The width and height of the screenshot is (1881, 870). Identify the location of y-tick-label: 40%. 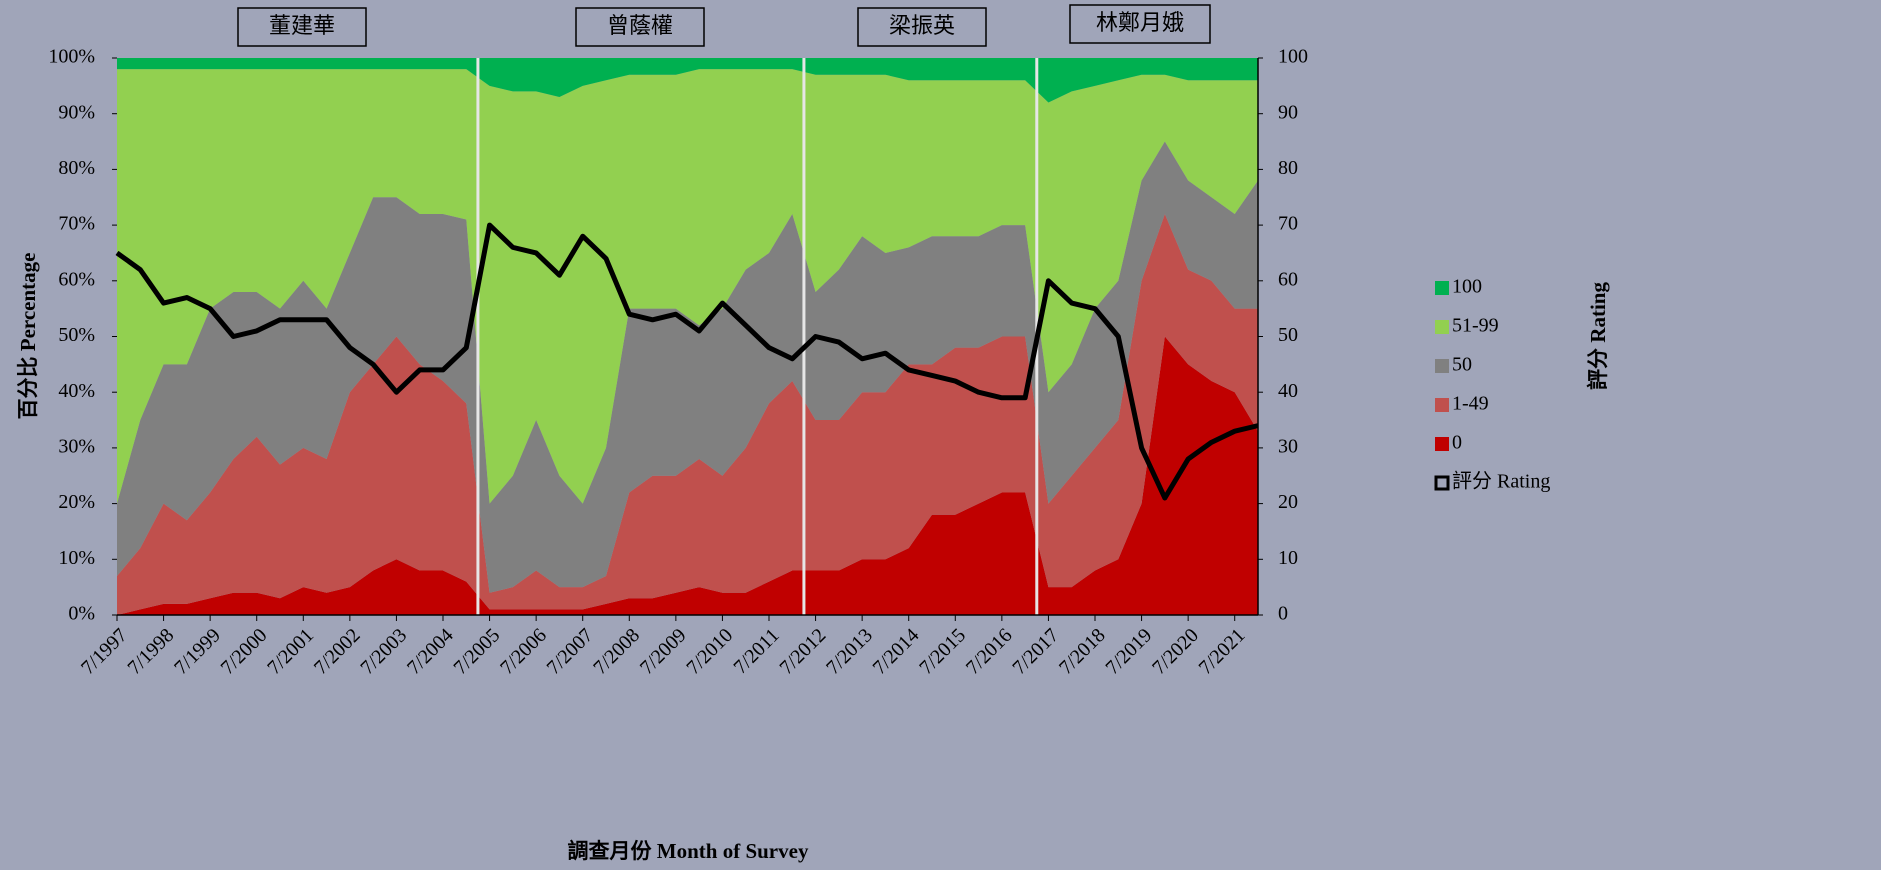
(76, 391).